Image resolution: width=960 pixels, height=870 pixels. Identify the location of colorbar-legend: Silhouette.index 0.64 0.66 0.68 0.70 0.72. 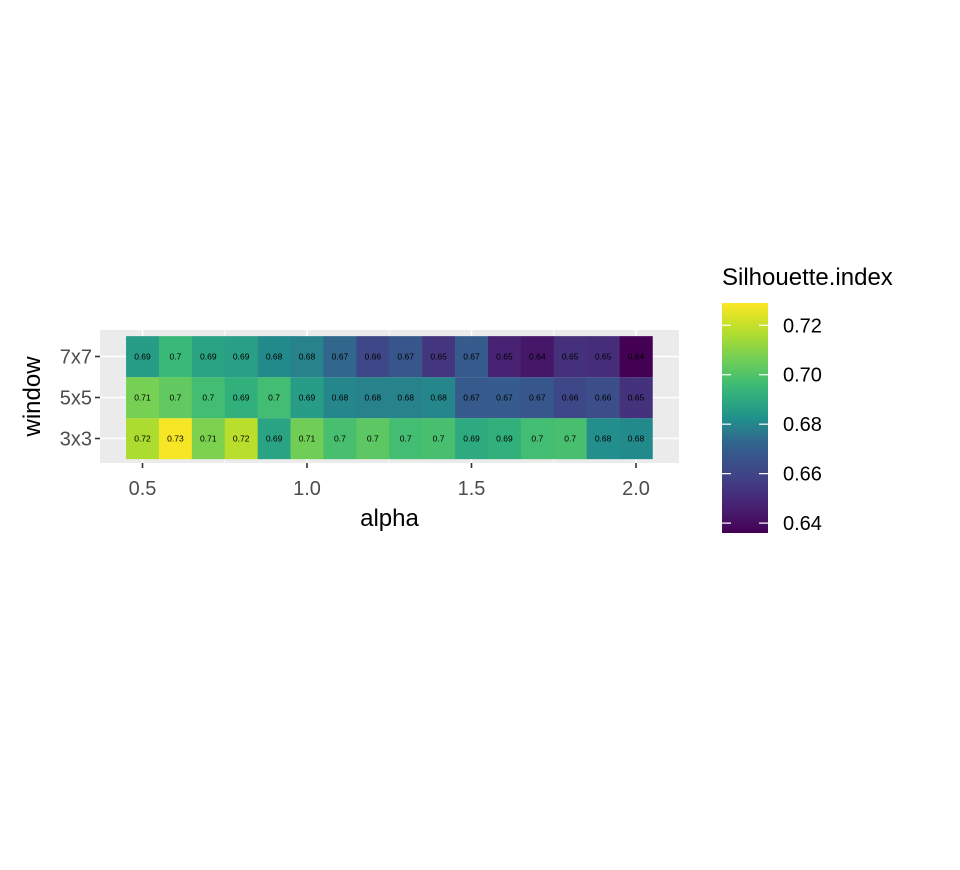
(807, 399).